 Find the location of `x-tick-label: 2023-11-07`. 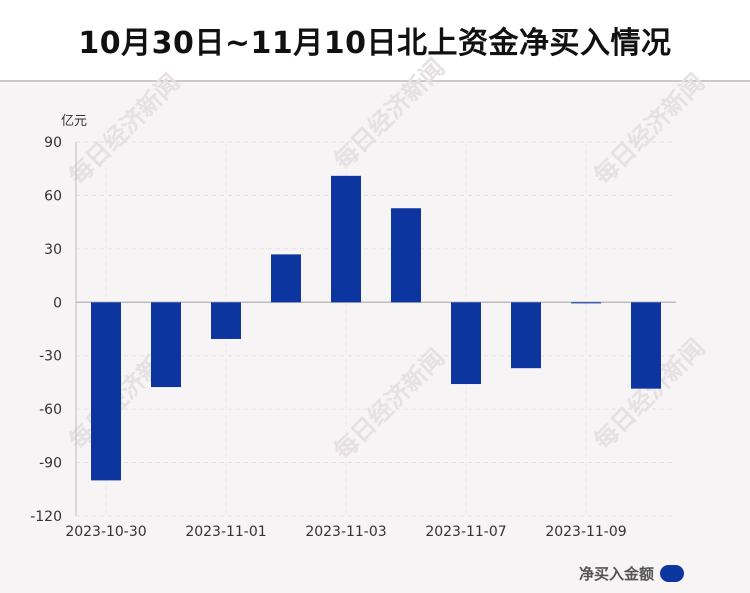

x-tick-label: 2023-11-07 is located at coordinates (465, 532).